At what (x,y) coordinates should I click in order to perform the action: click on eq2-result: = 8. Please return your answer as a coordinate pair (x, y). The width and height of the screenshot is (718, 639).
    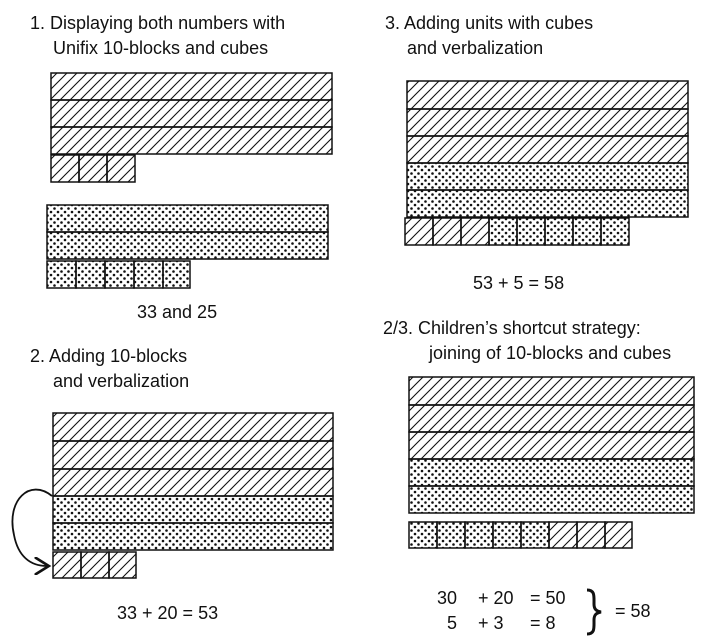
    Looking at the image, I should click on (543, 623).